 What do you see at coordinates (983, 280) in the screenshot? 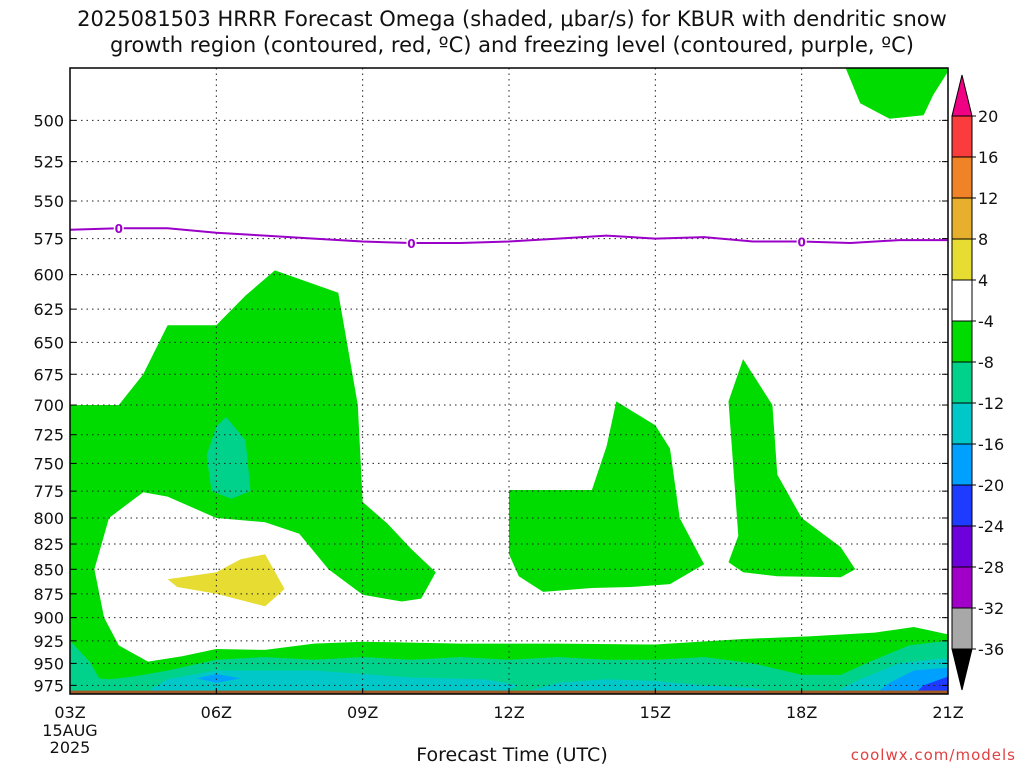
I see `colorbar-label-4: 4` at bounding box center [983, 280].